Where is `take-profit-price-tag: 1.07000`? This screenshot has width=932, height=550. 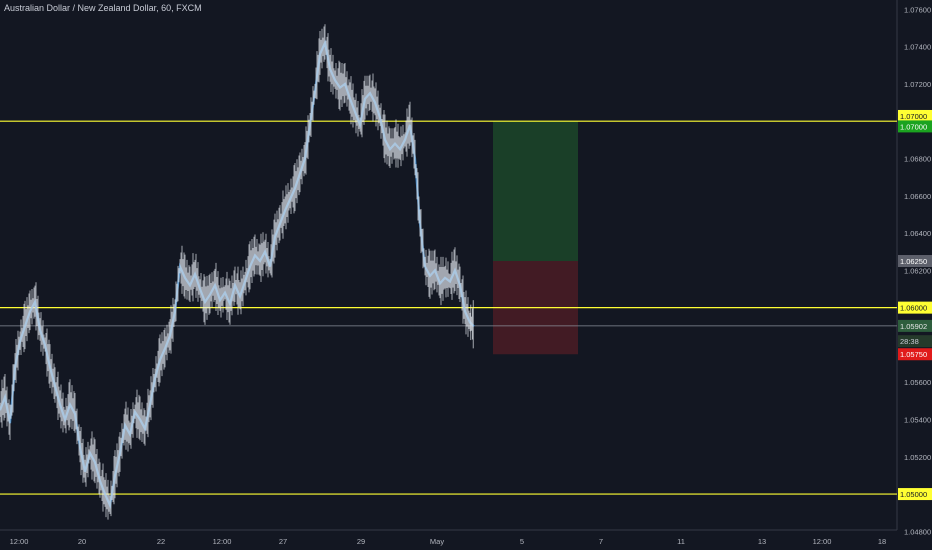
take-profit-price-tag: 1.07000 is located at coordinates (913, 126).